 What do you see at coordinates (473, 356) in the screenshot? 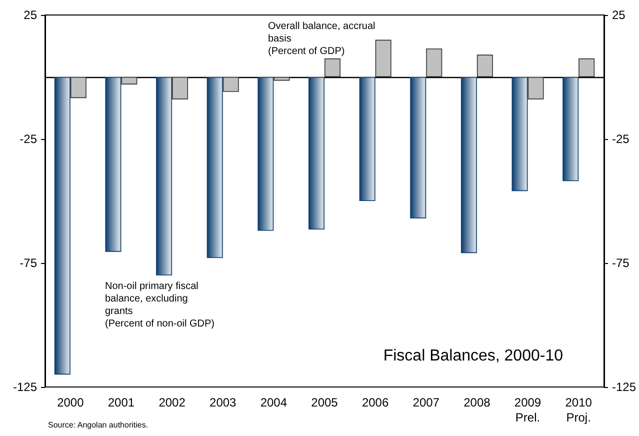
I see `text: Fiscal Balances, 2000-10` at bounding box center [473, 356].